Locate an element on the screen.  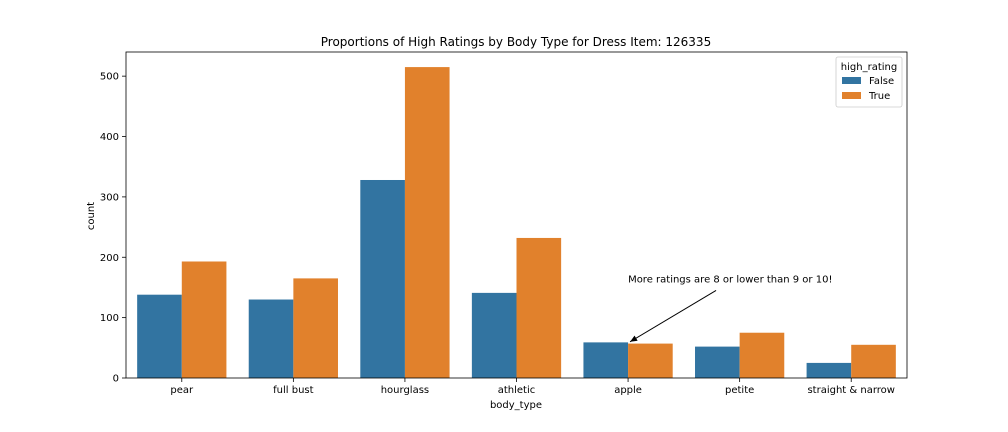
x-tick-label-full-bust: full bust is located at coordinates (293, 390).